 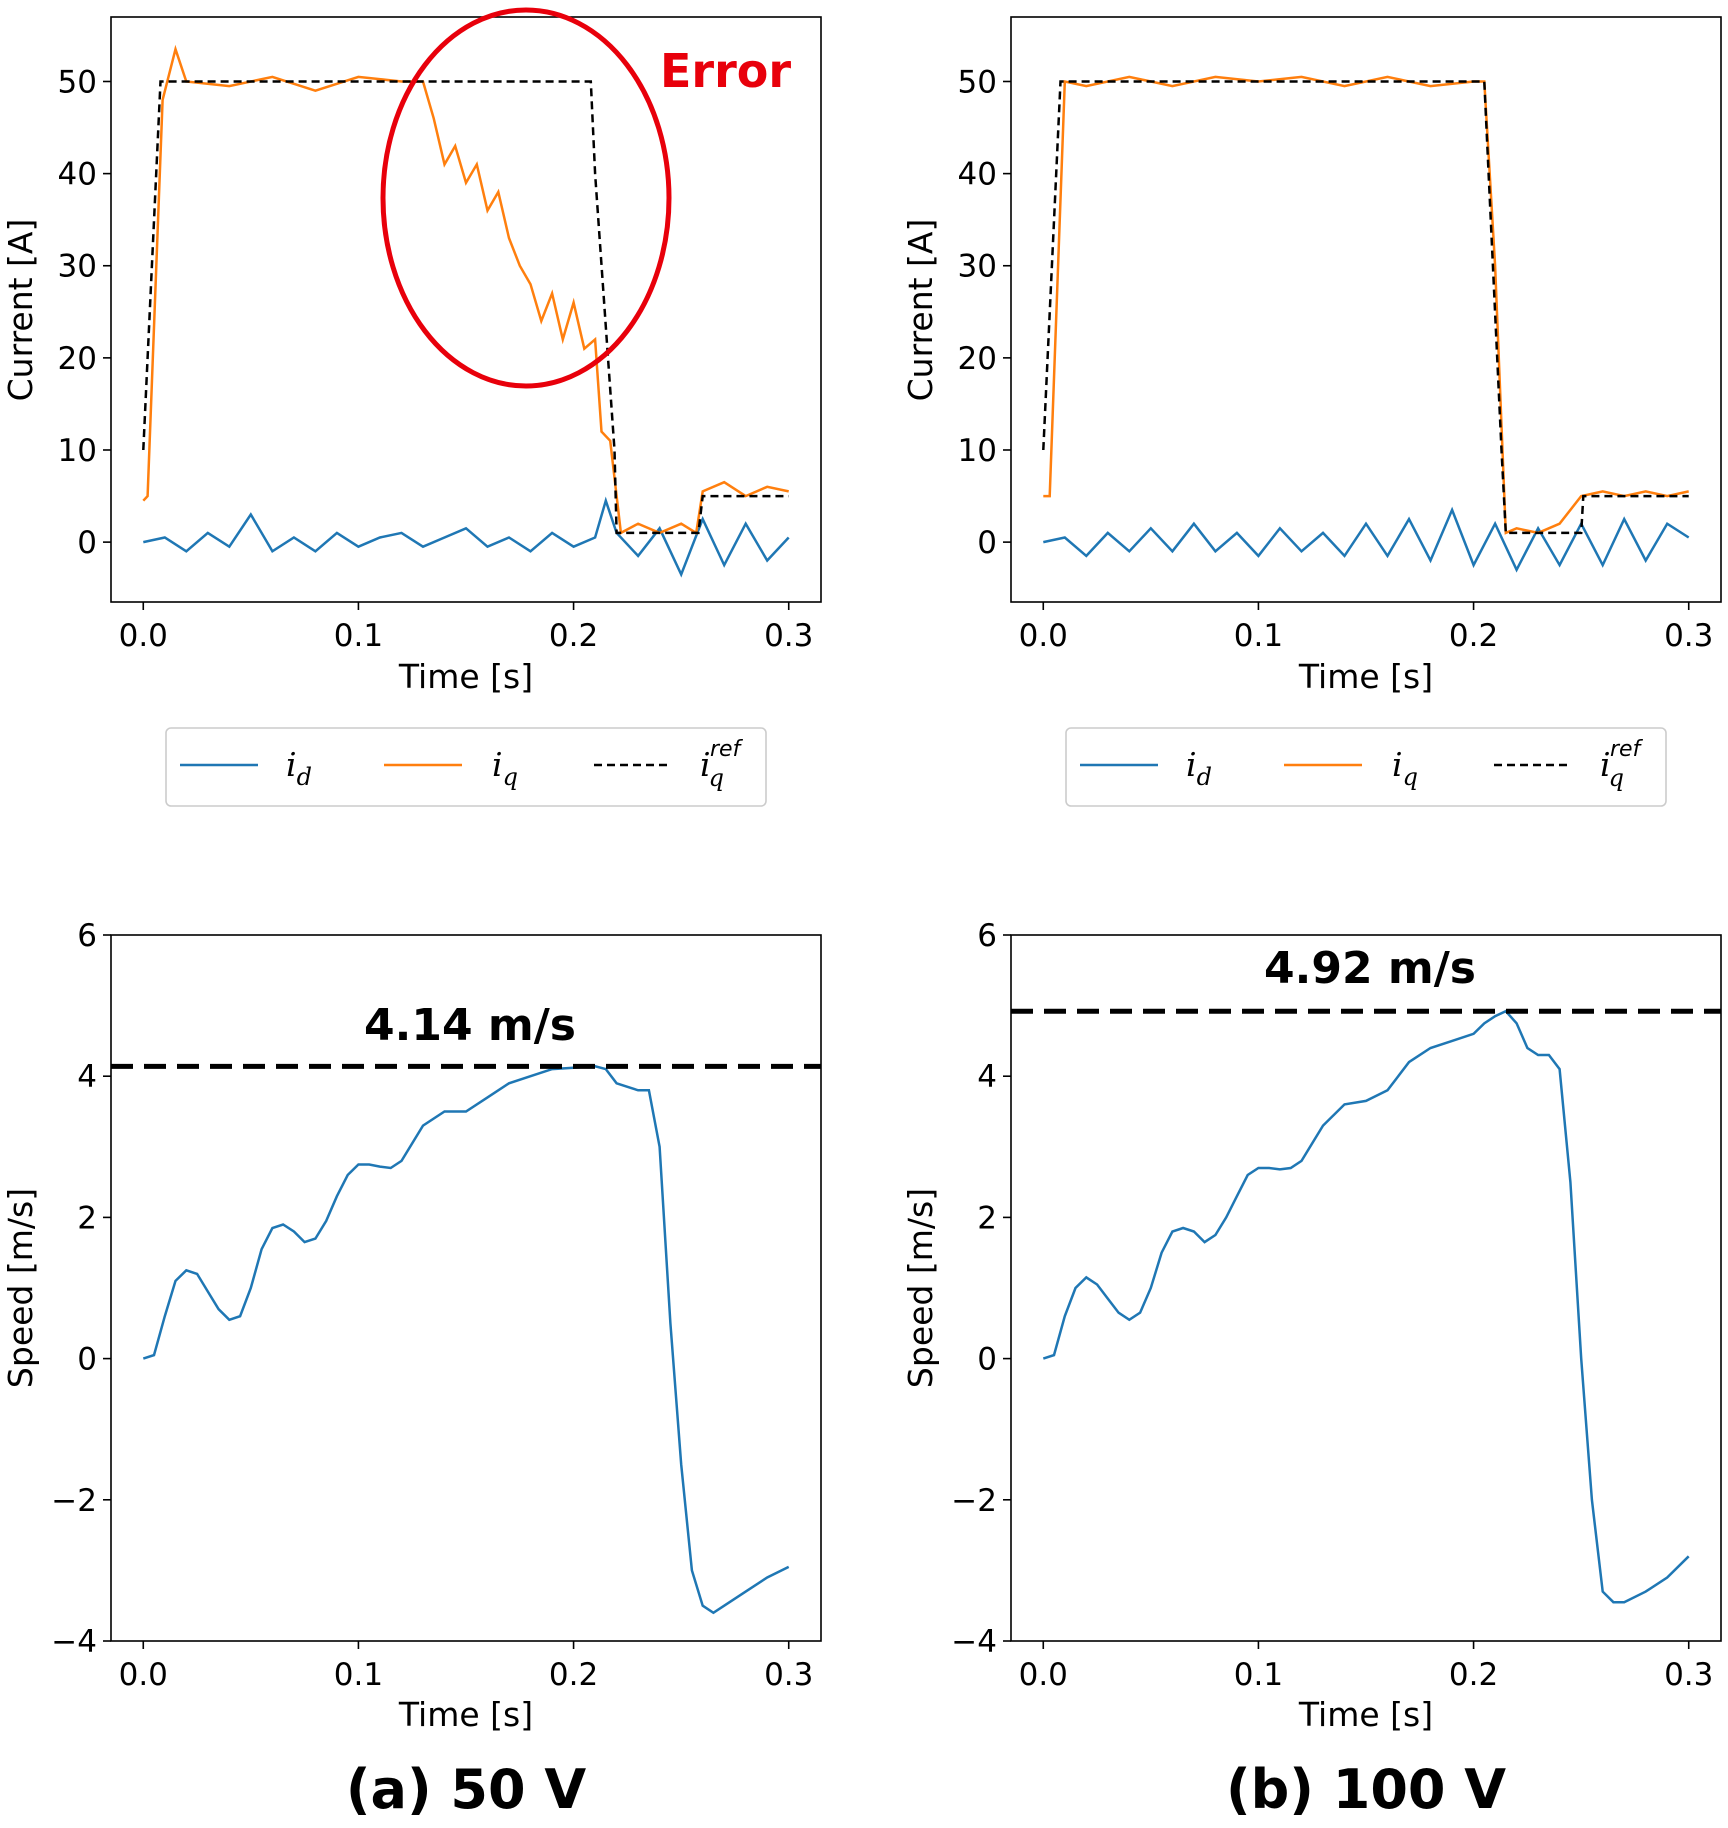 I want to click on max-speed-annotation: 4.92 m/s, so click(x=1370, y=968).